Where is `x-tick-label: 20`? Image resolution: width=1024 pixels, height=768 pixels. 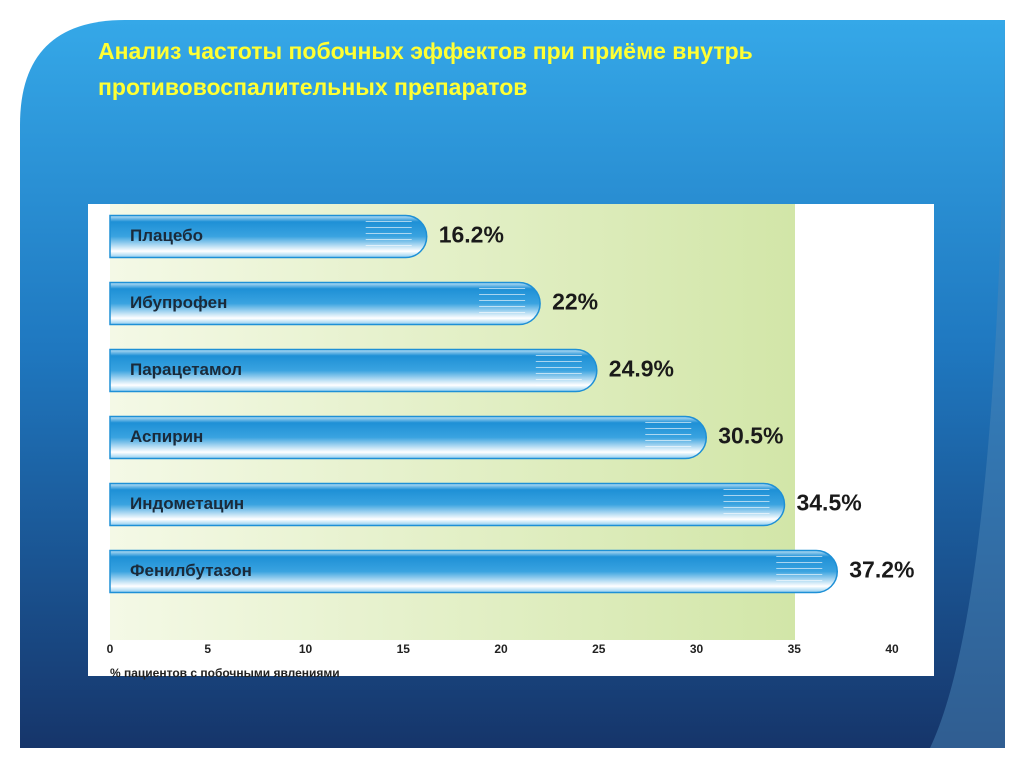 x-tick-label: 20 is located at coordinates (501, 649).